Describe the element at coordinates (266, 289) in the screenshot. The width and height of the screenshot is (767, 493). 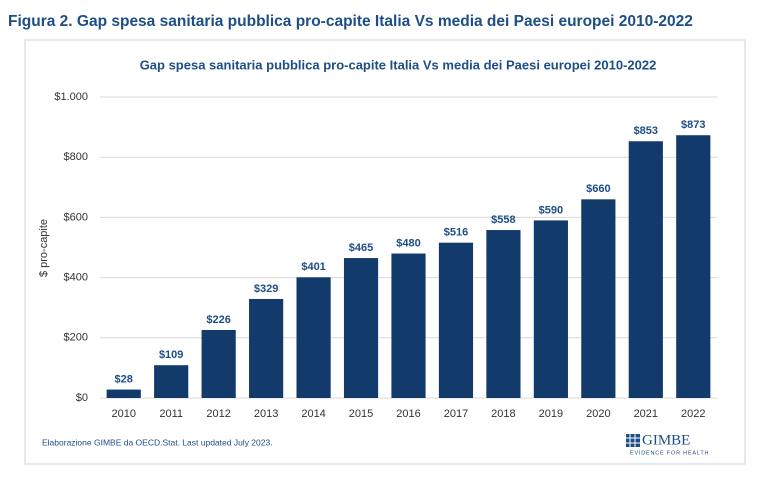
I see `value-label: $329` at that location.